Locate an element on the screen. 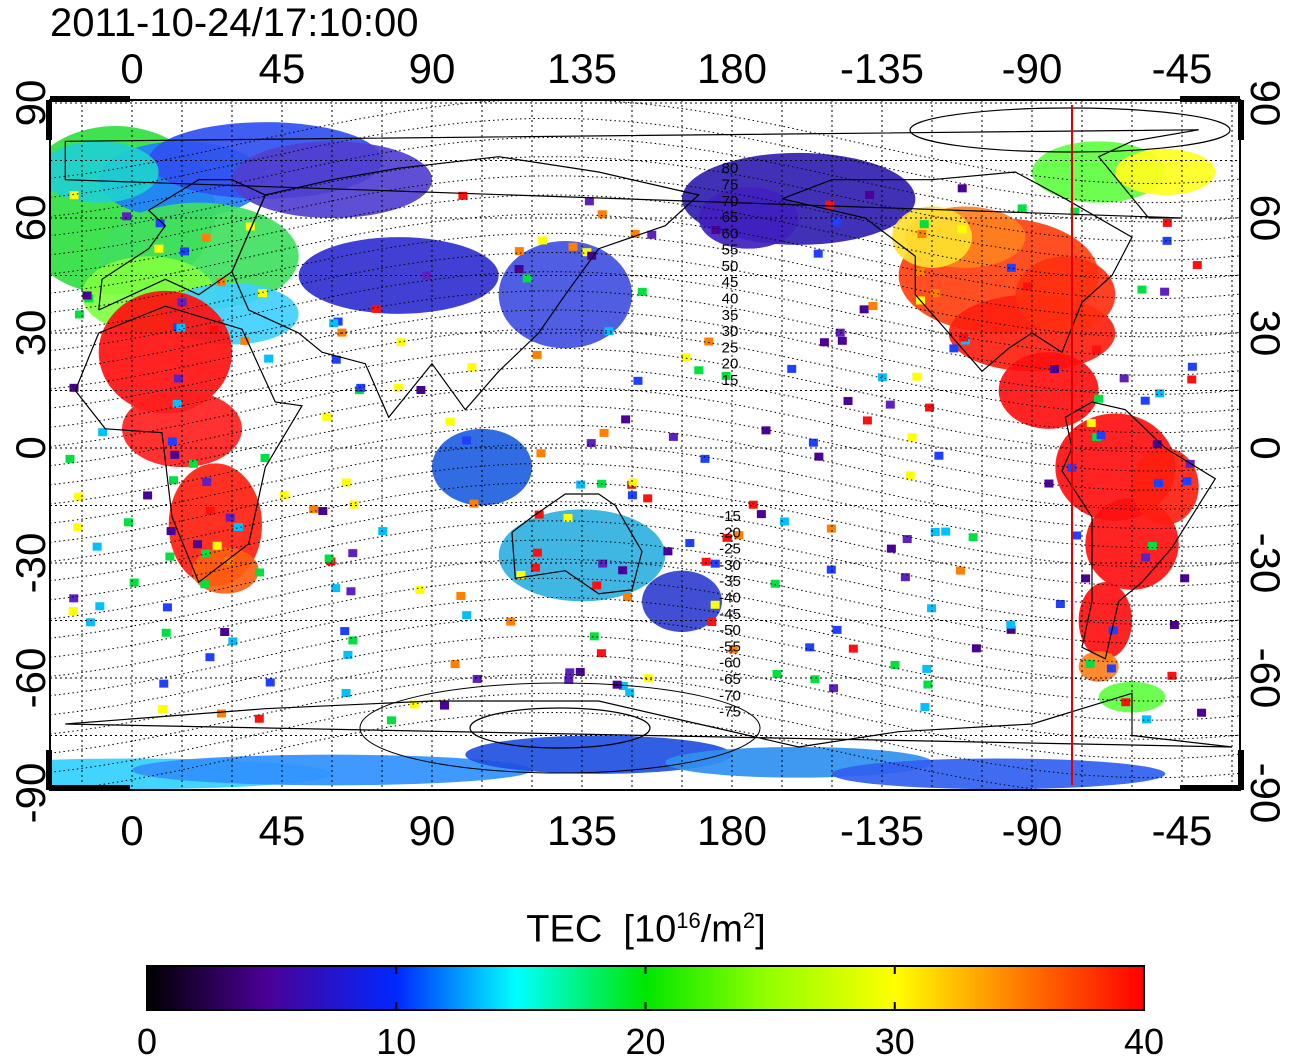 Image resolution: width=1292 pixels, height=1057 pixels. colorbar-tick-label: 0 is located at coordinates (147, 1039).